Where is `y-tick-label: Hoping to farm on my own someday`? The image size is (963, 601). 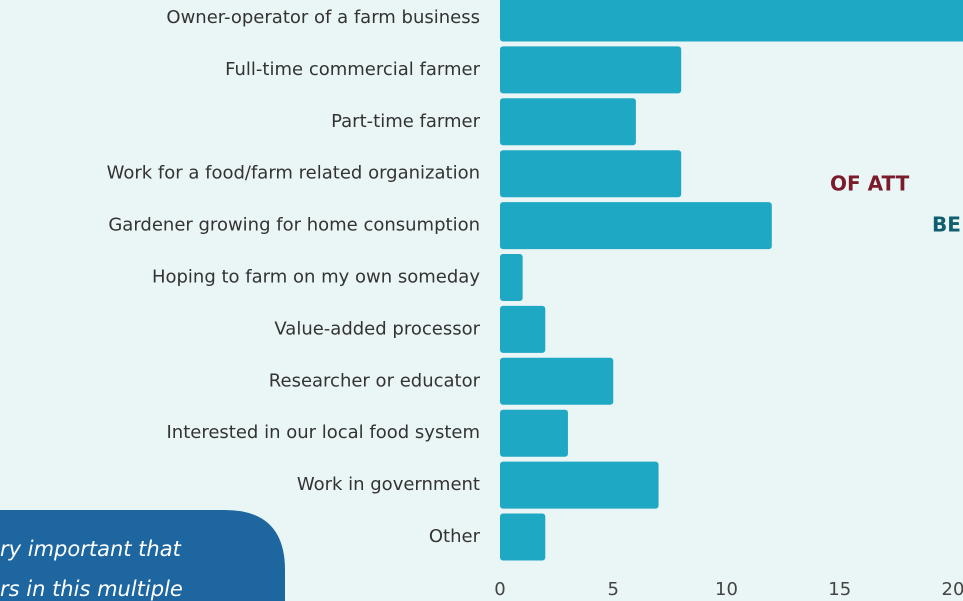
y-tick-label: Hoping to farm on my own someday is located at coordinates (316, 277).